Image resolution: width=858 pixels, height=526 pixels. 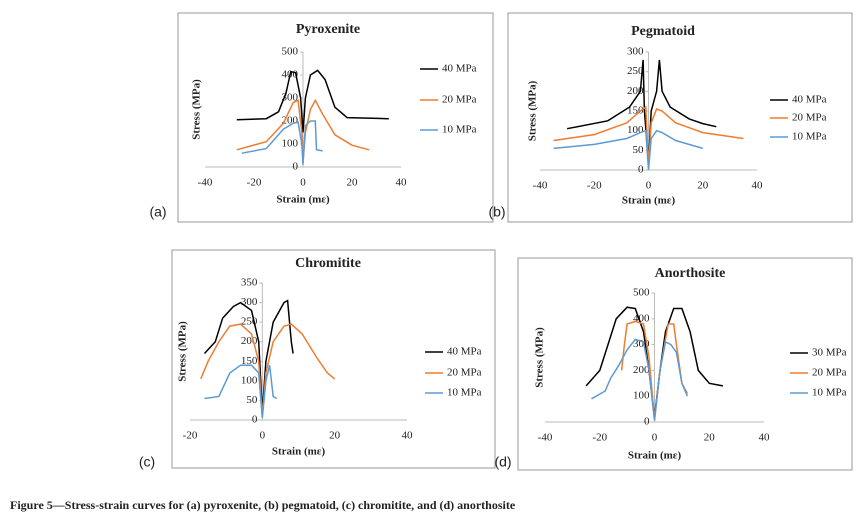 I want to click on chart-title: Chromitite, so click(x=328, y=263).